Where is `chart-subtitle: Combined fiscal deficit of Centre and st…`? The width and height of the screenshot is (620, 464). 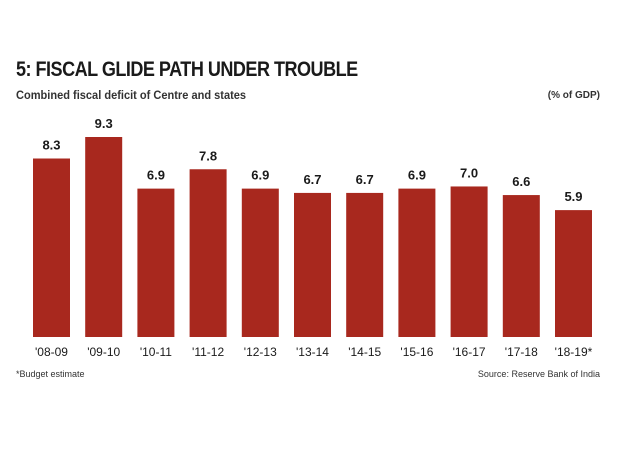
chart-subtitle: Combined fiscal deficit of Centre and st… is located at coordinates (131, 95).